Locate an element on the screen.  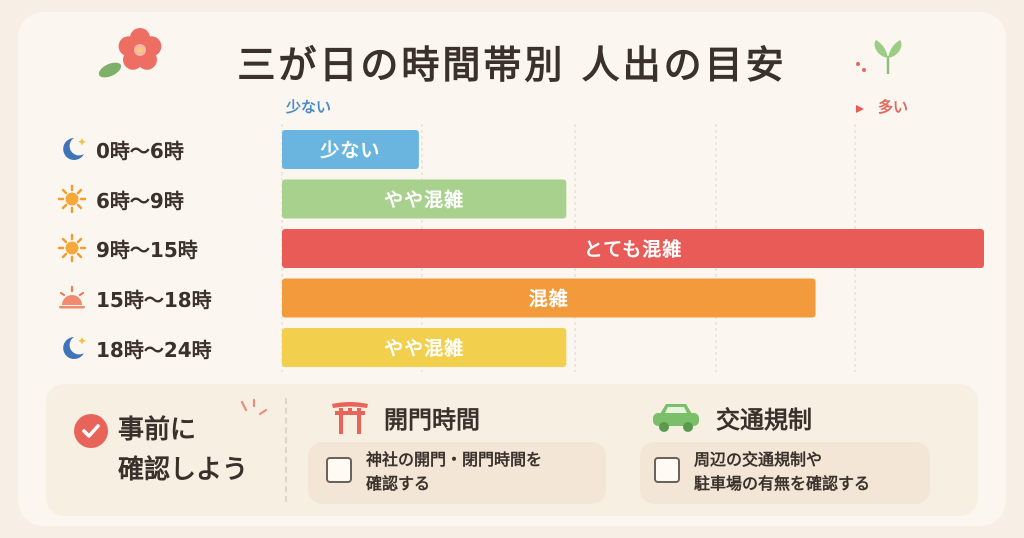
row-label-1: 6時〜9時 is located at coordinates (120, 199).